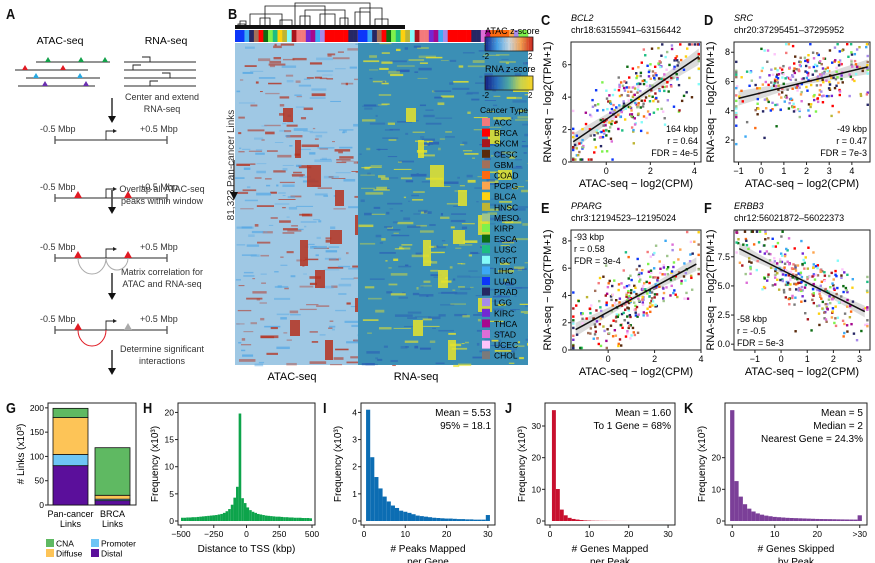 Image resolution: width=875 pixels, height=563 pixels. I want to click on stat-annotation: -93 kbp, so click(589, 237).